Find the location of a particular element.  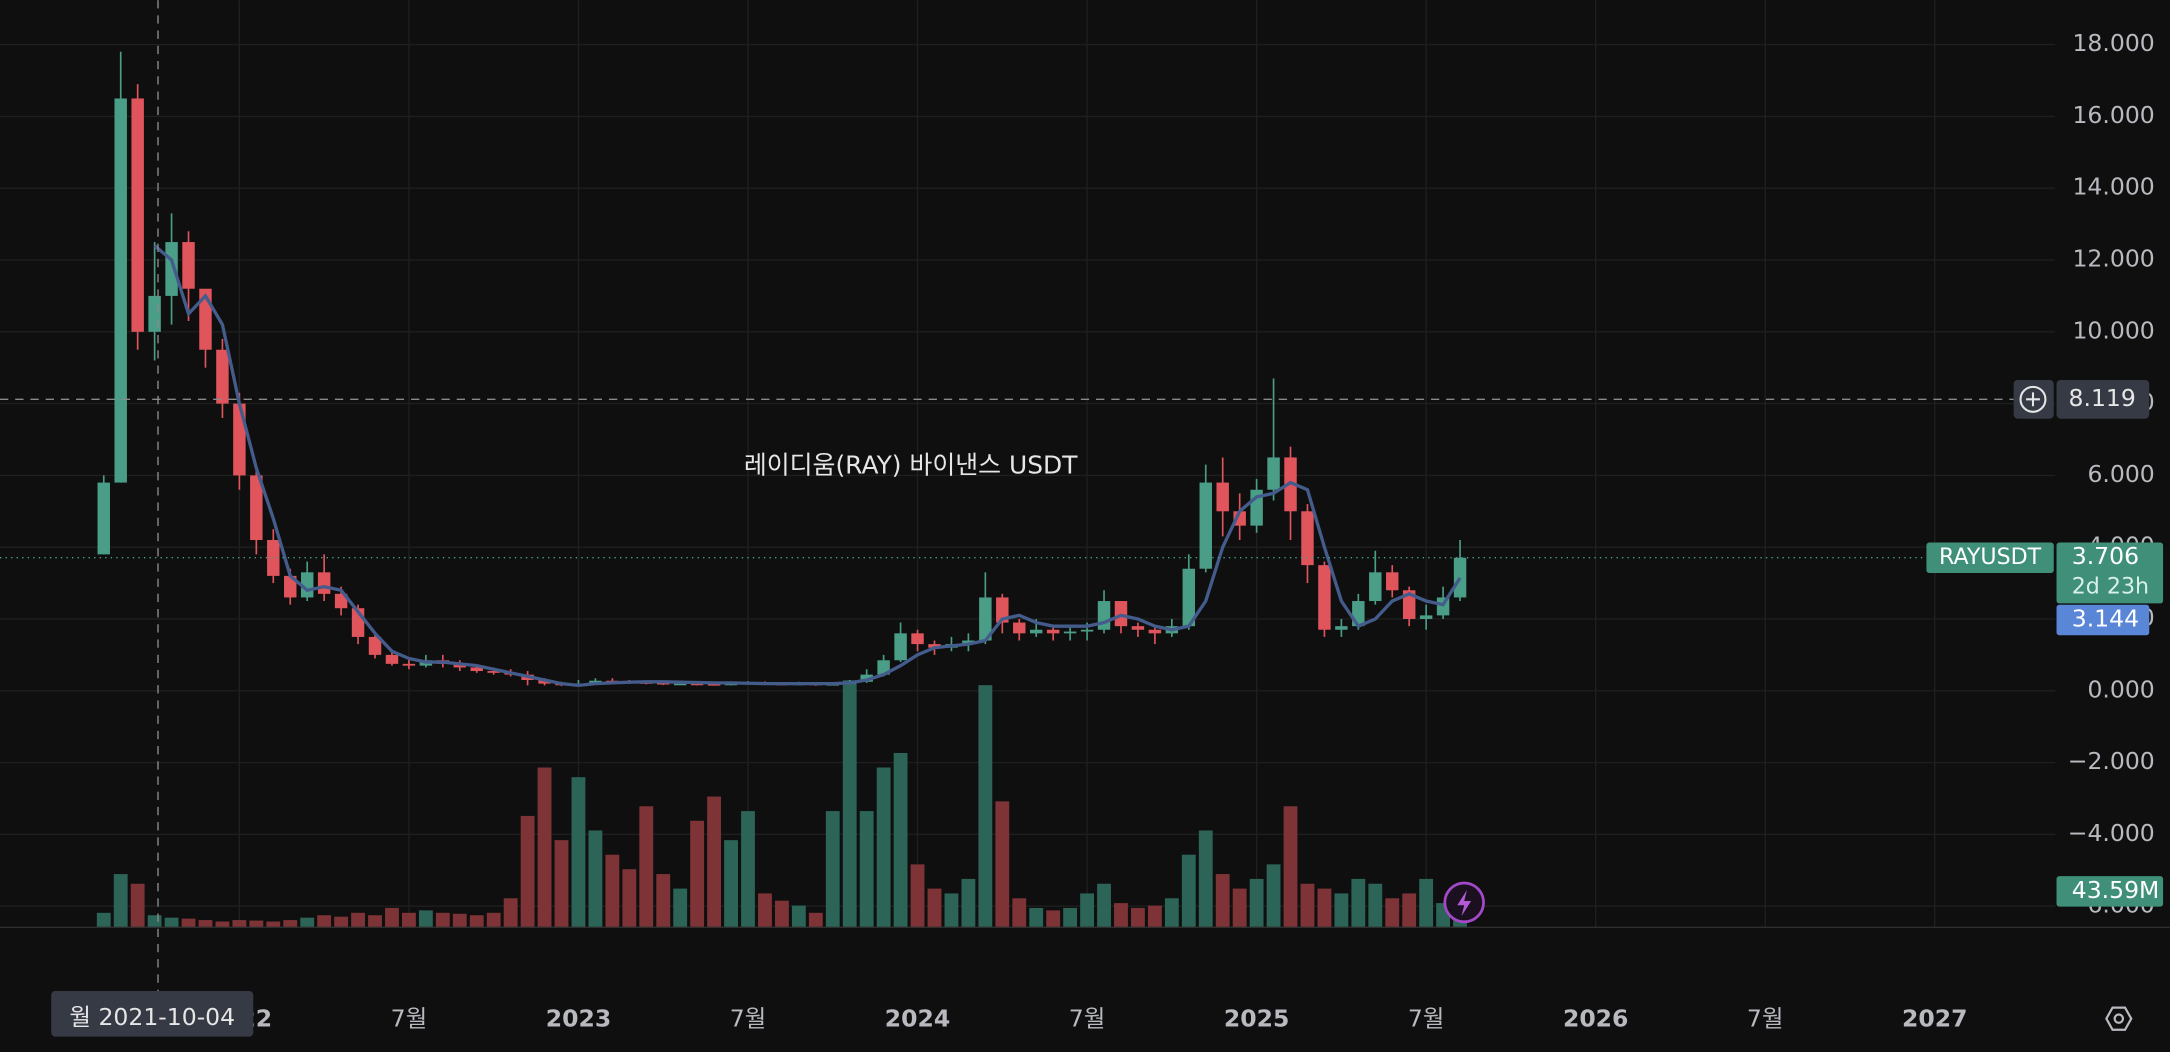

y-tick-label: −2.000 is located at coordinates (2111, 761).